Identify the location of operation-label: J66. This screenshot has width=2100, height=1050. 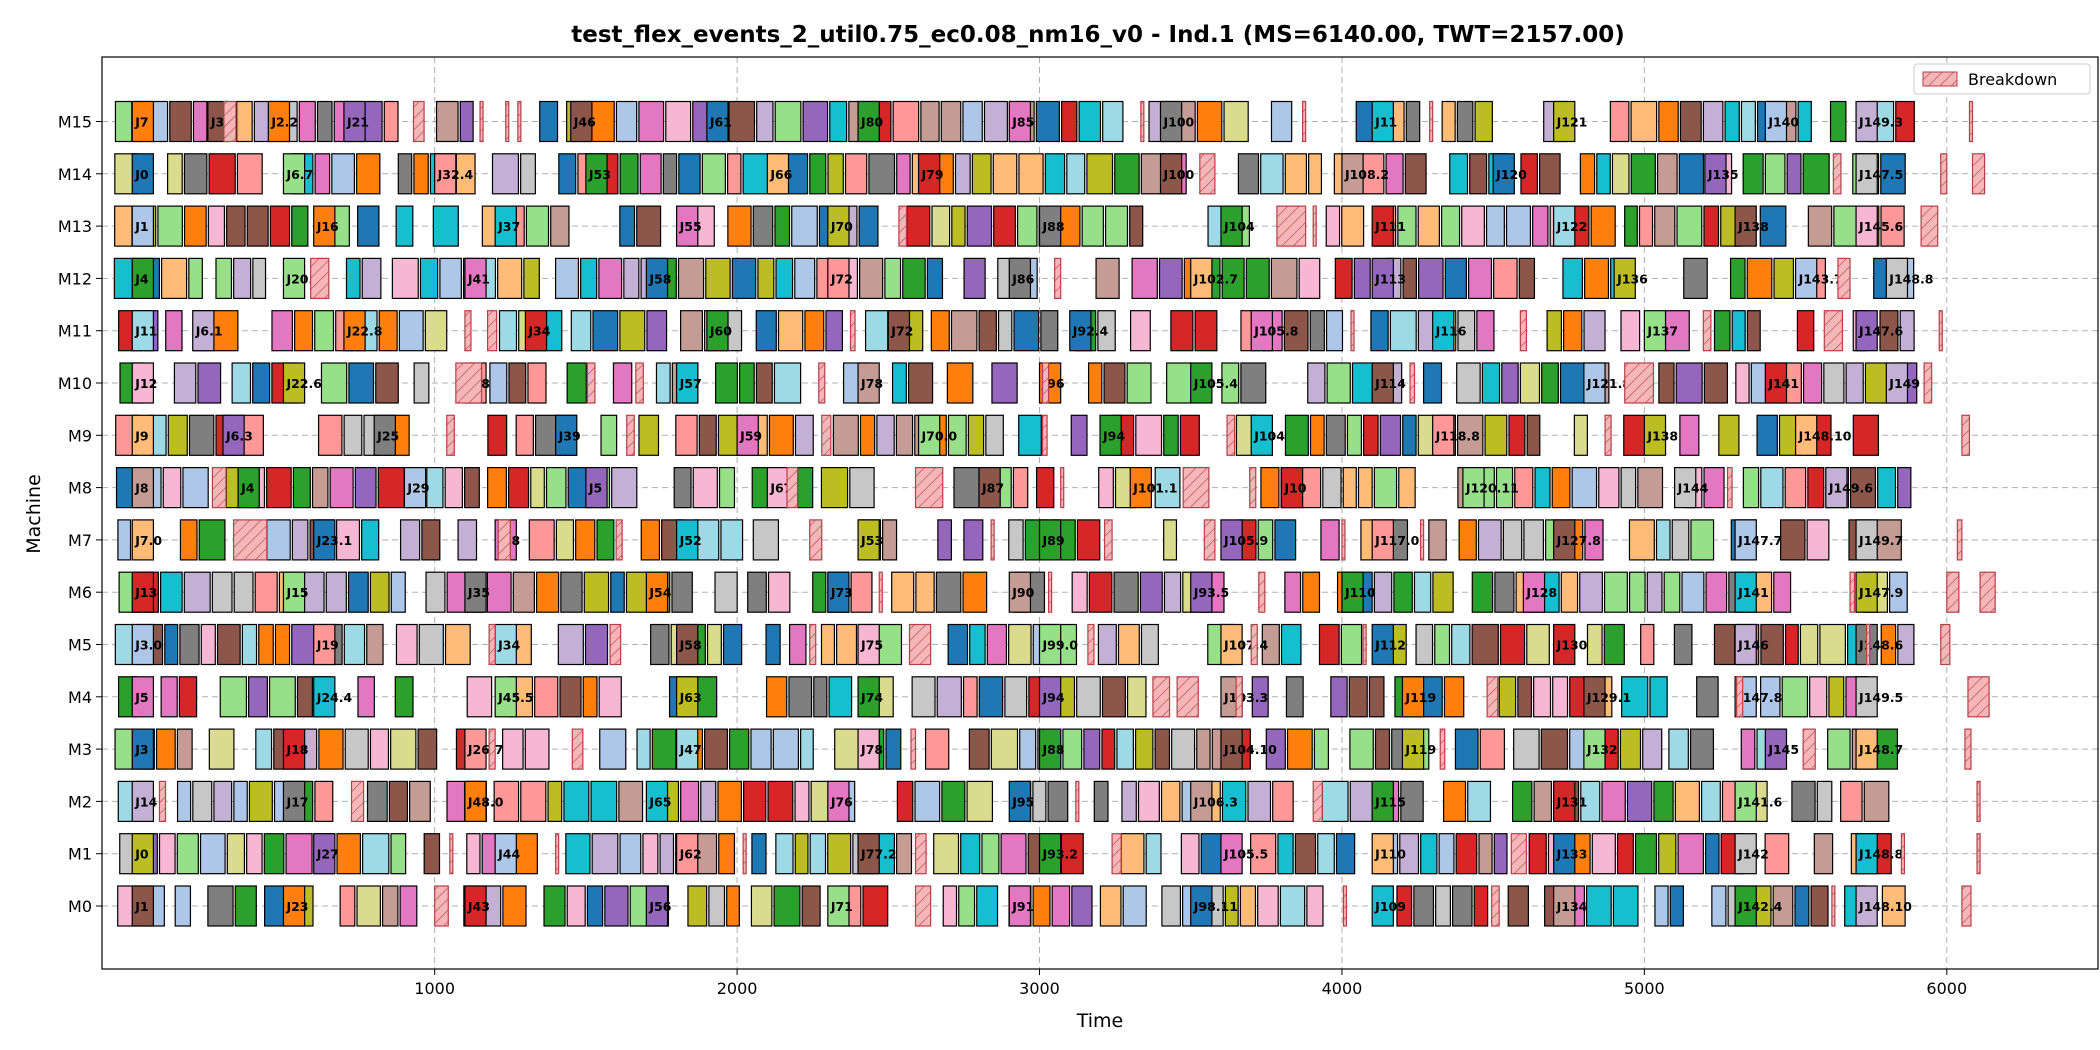
(780, 174).